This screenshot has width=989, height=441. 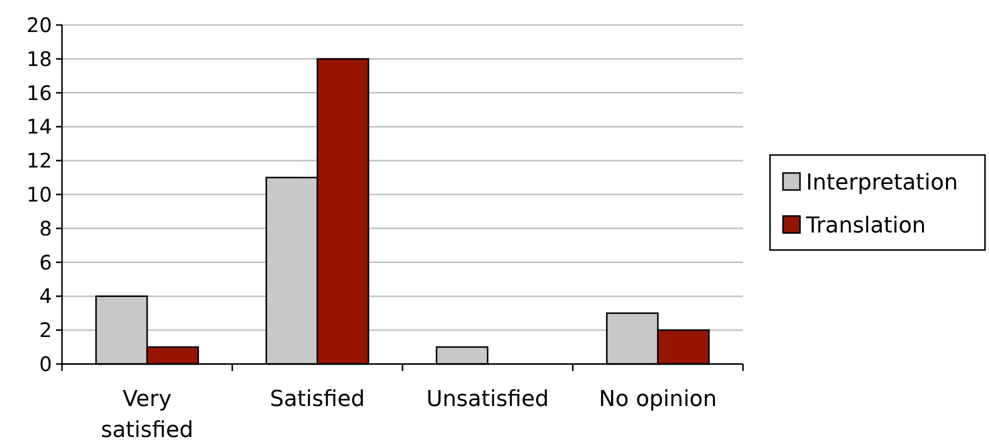 I want to click on y-tick-label: 6, so click(x=45, y=262).